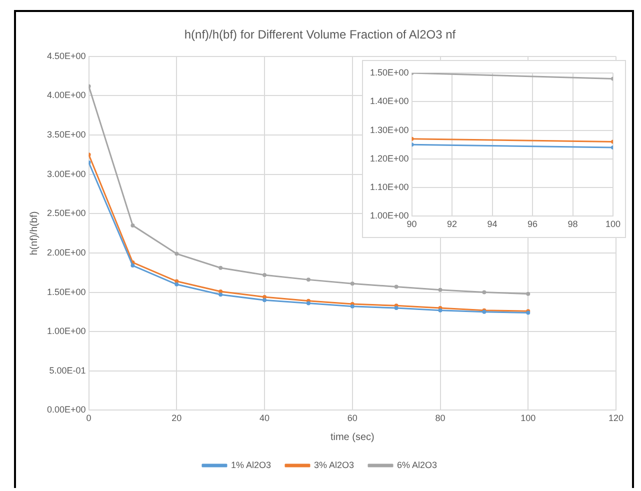 This screenshot has width=641, height=491. Describe the element at coordinates (66, 252) in the screenshot. I see `y-tick-label: 2.00E+00` at that location.